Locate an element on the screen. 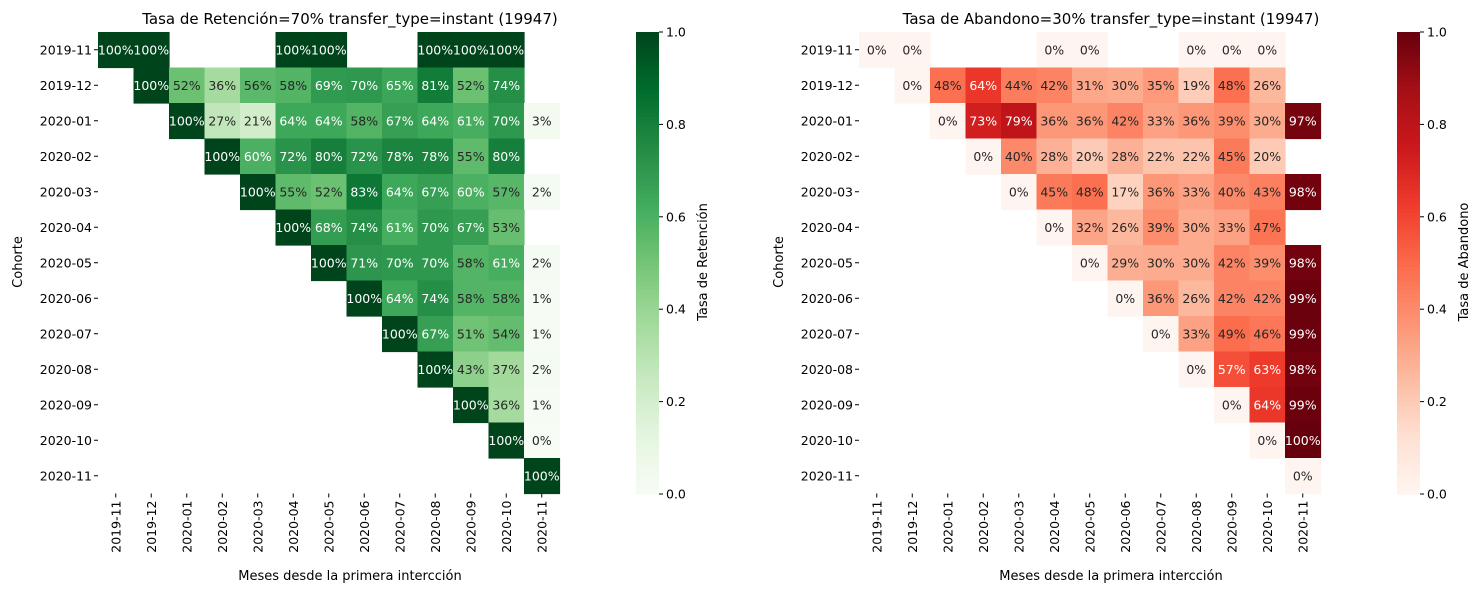  abandonment-x-axis-label: Meses desde la primera intercción is located at coordinates (1110, 576).